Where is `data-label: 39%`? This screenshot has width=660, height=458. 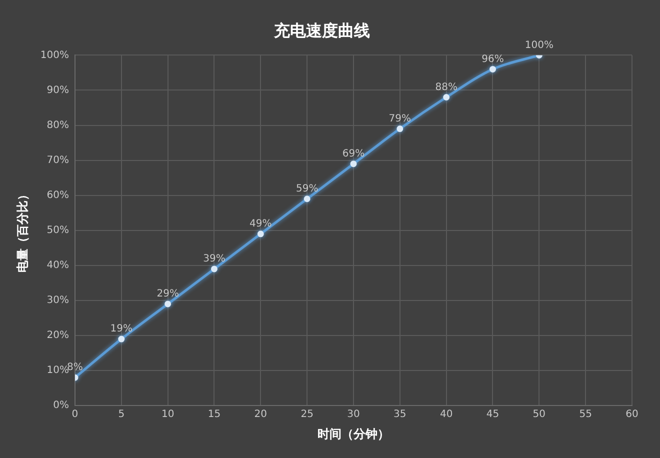 data-label: 39% is located at coordinates (214, 259).